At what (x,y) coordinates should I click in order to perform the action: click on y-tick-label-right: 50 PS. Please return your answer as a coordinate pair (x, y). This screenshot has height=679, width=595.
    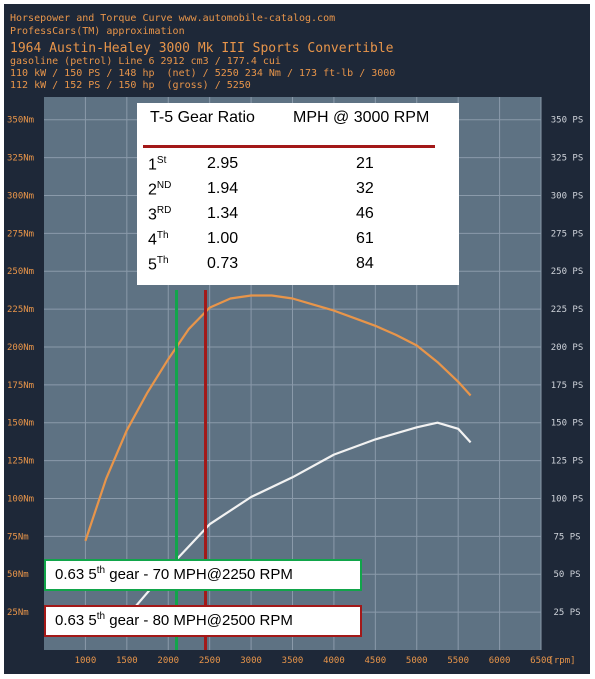
    Looking at the image, I should click on (566, 575).